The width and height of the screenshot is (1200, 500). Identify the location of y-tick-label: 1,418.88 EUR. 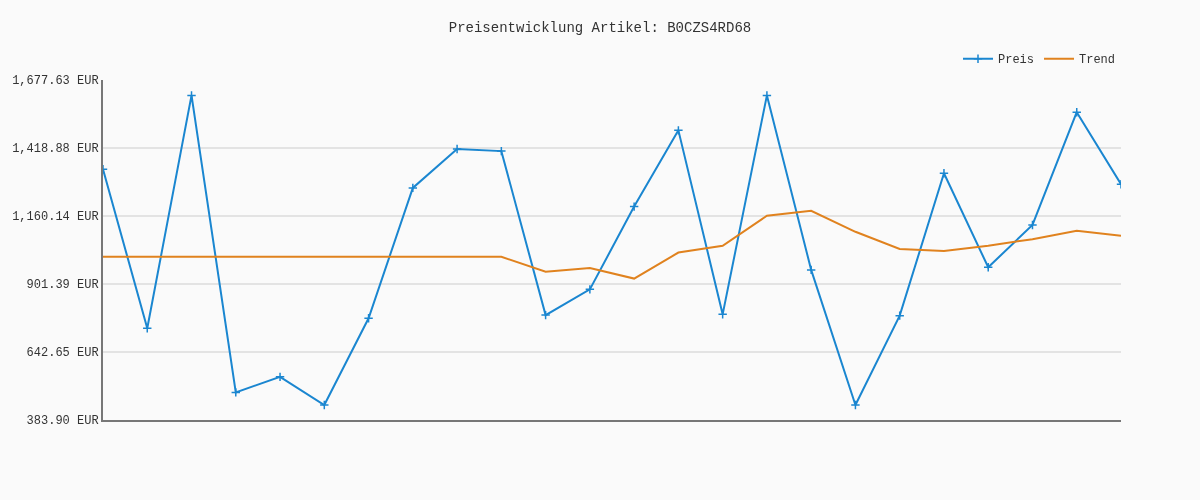
(55, 149).